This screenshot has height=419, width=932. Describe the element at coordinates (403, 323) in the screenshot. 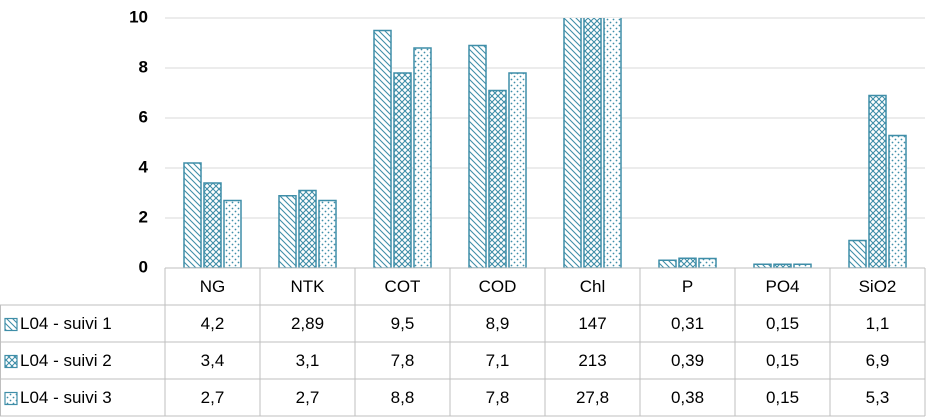

I see `data-table-value: 9,5` at that location.